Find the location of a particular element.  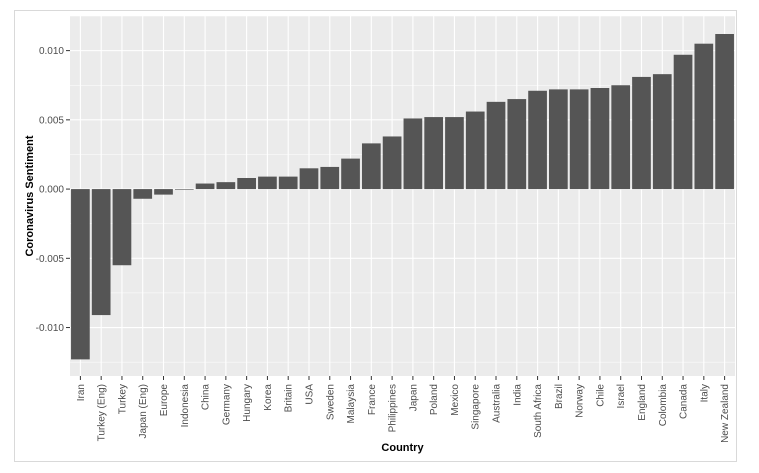

y-tick-label: 0.000 is located at coordinates (51, 190).